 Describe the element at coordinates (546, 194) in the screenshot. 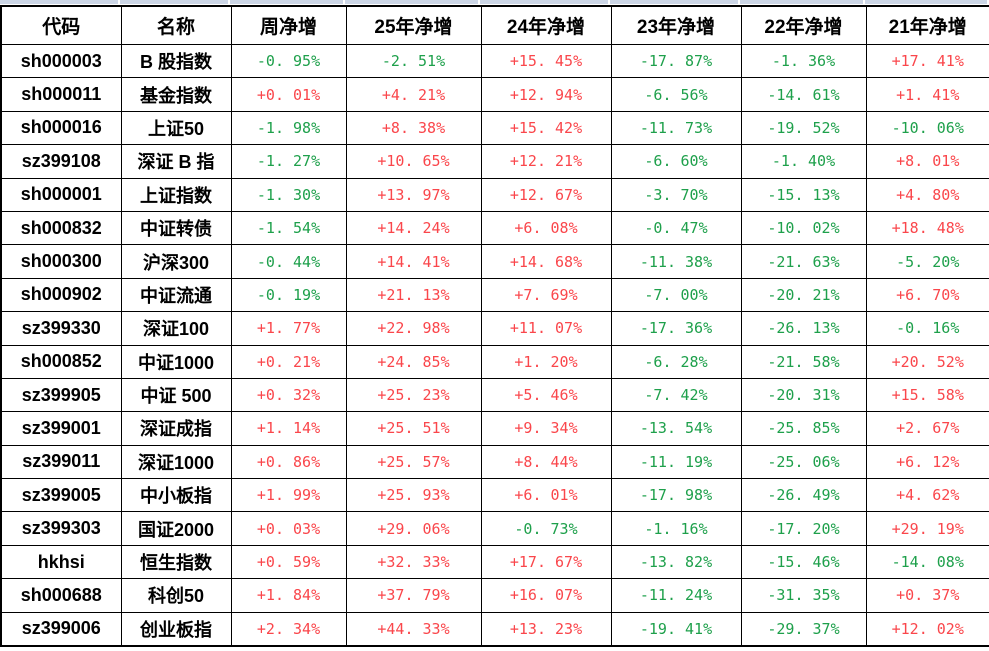

I see `cell-value: +12. 67%` at that location.